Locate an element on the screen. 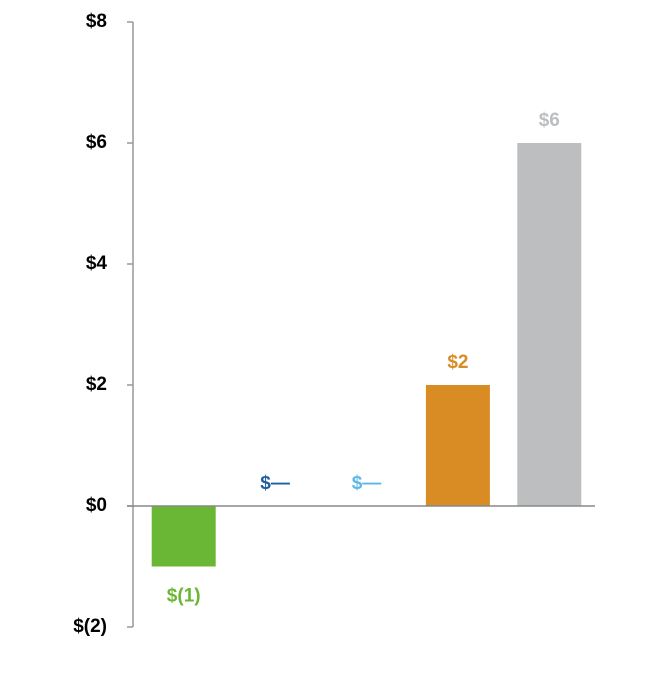 This screenshot has height=690, width=658. y-tick-label: $0 is located at coordinates (96, 505).